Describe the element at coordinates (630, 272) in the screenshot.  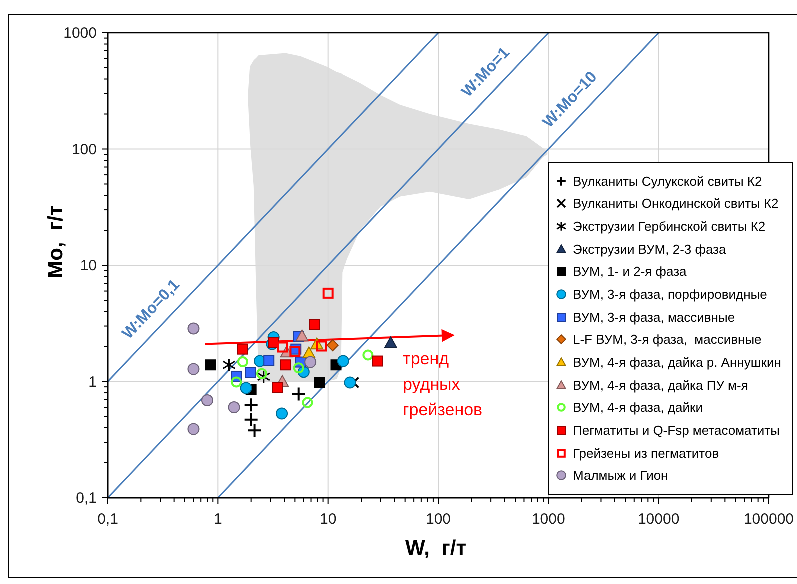
I see `legend-label: ВУМ, 1- и 2-я фаза` at that location.